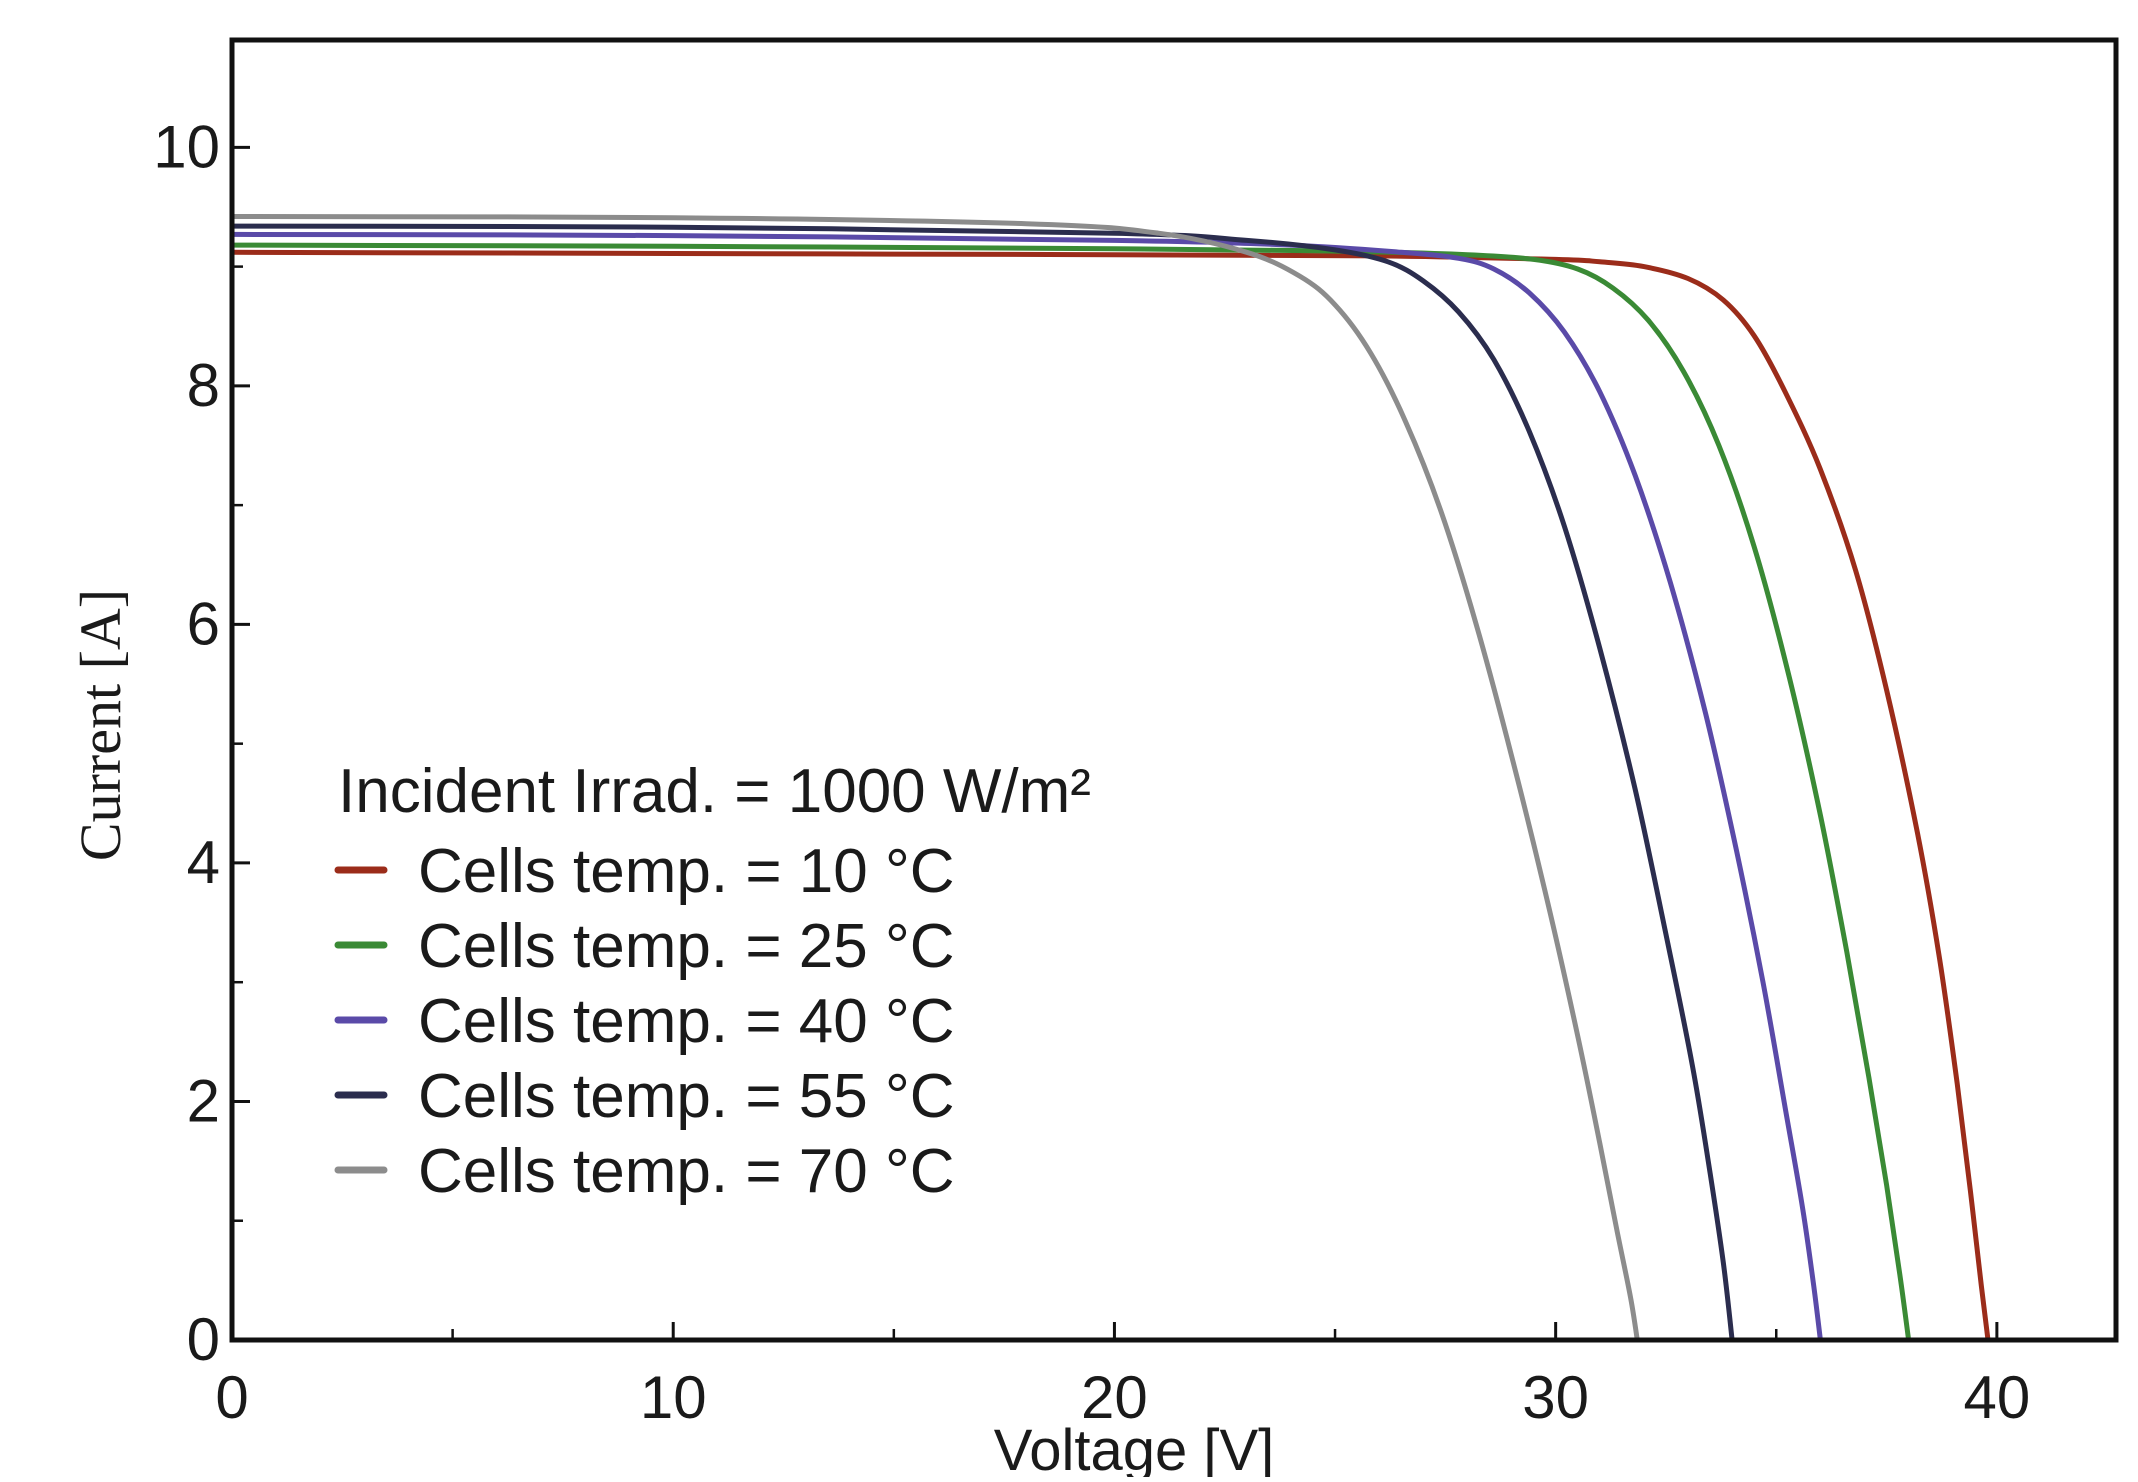 The height and width of the screenshot is (1482, 2138). Describe the element at coordinates (203, 1339) in the screenshot. I see `y-tick-label: 0` at that location.